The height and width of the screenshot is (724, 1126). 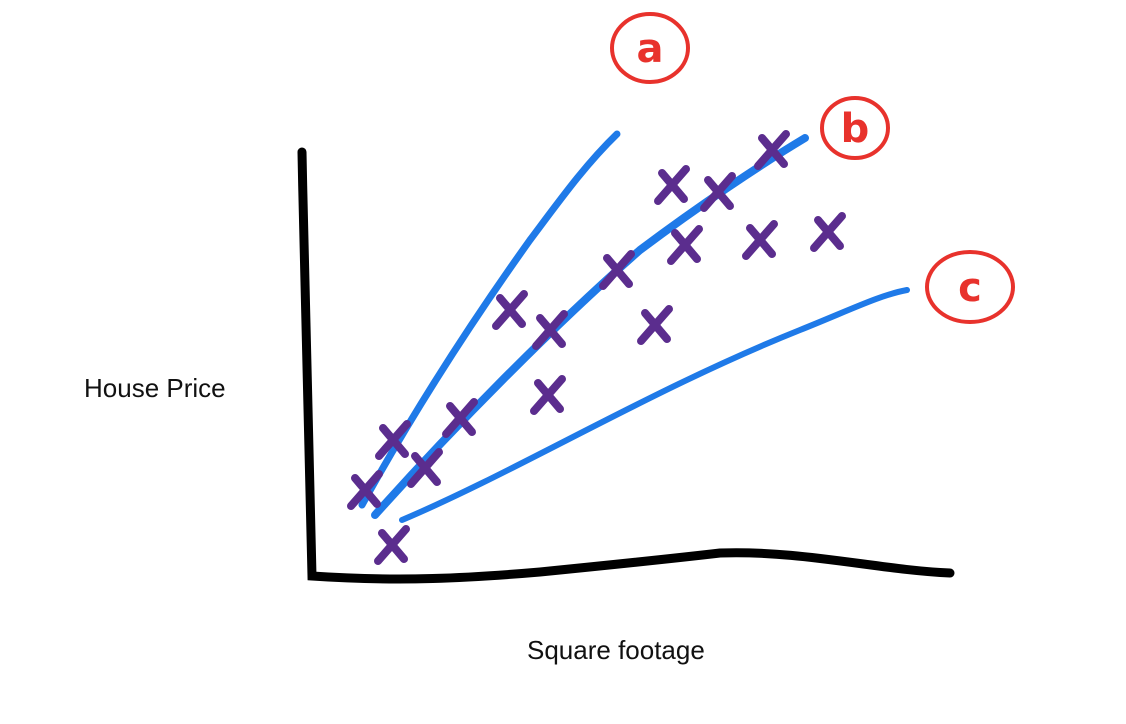 What do you see at coordinates (616, 650) in the screenshot?
I see `x-axis-label: Square footage` at bounding box center [616, 650].